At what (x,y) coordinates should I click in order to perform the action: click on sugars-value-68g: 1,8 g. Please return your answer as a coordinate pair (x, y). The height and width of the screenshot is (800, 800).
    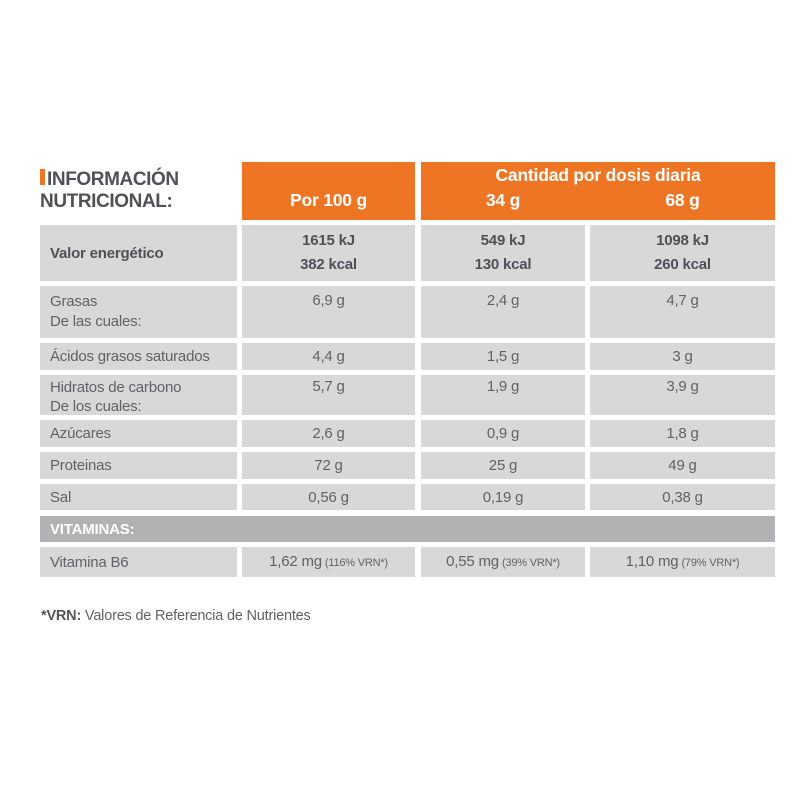
    Looking at the image, I should click on (682, 433).